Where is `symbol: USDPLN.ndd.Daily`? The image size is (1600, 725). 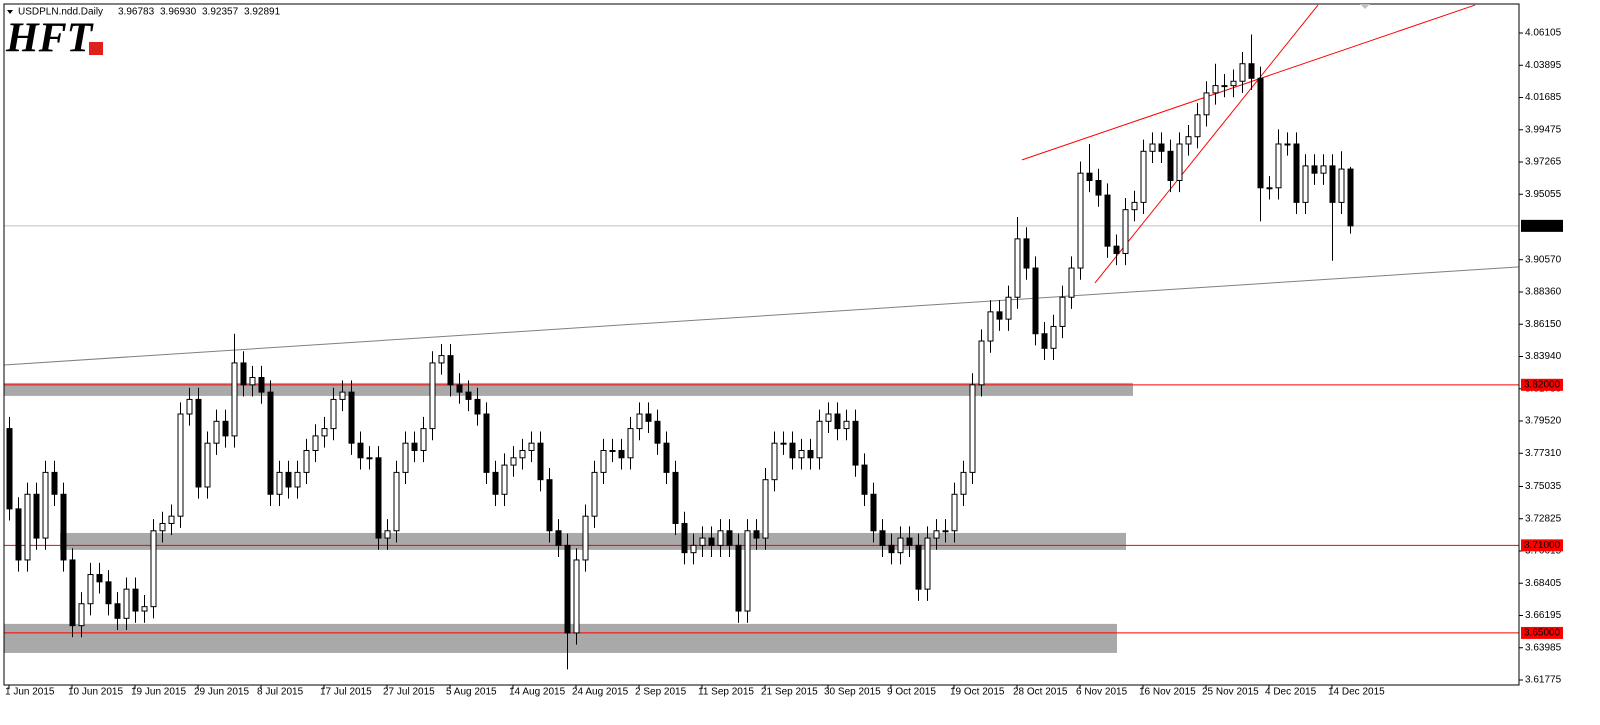 symbol: USDPLN.ndd.Daily is located at coordinates (60, 12).